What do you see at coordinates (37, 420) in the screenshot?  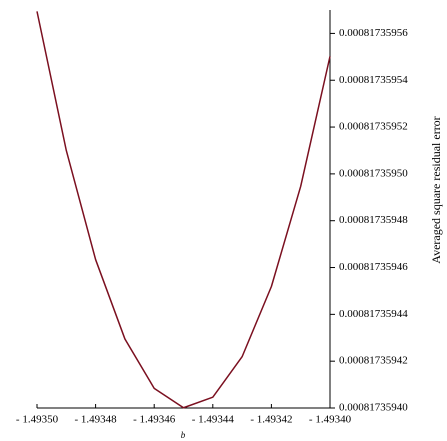 I see `x-tick-label: - 1.49350` at bounding box center [37, 420].